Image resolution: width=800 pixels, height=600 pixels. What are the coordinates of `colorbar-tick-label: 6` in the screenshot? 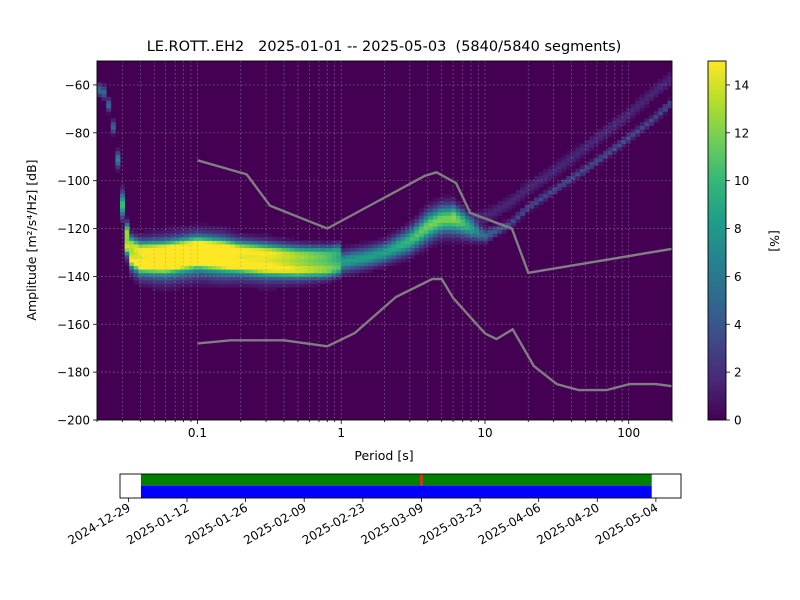 It's located at (738, 277).